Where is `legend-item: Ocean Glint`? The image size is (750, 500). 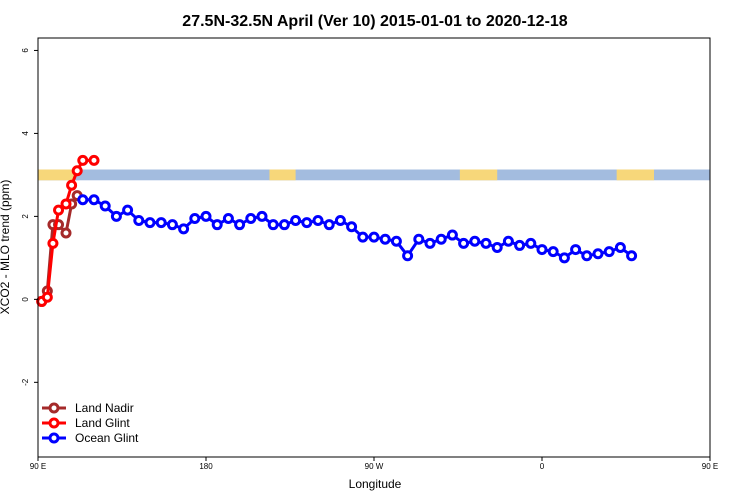
legend-item: Ocean Glint is located at coordinates (90, 438).